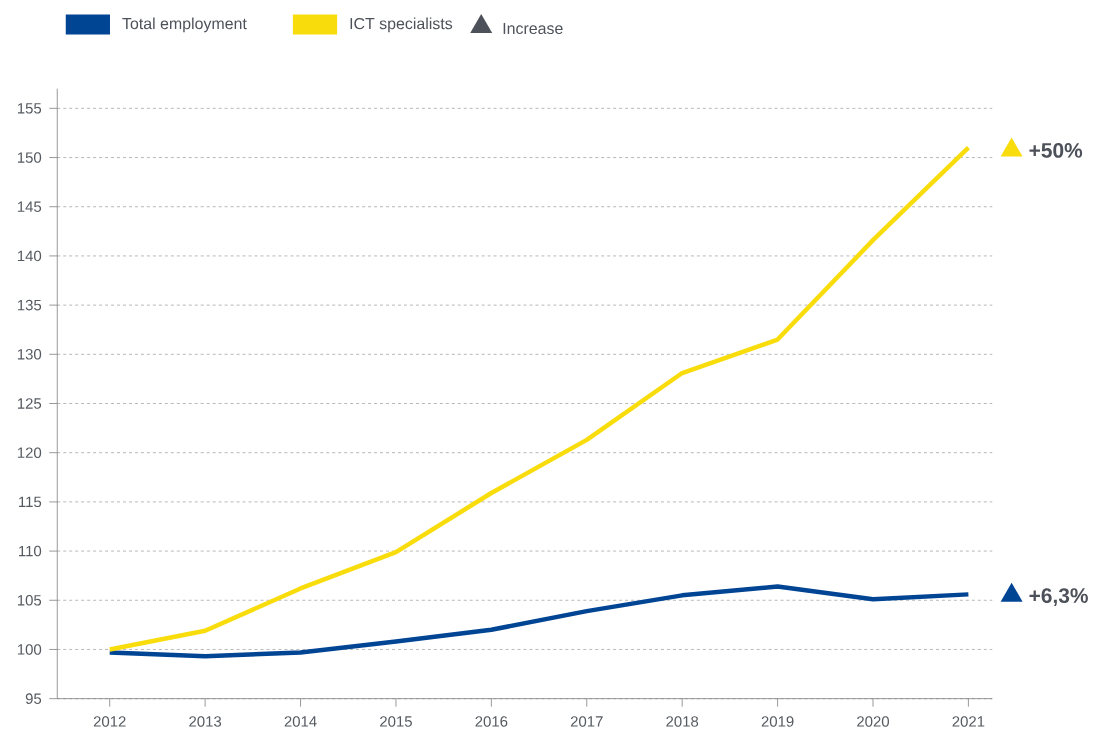 This screenshot has height=740, width=1117. Describe the element at coordinates (533, 28) in the screenshot. I see `text: Increase` at that location.